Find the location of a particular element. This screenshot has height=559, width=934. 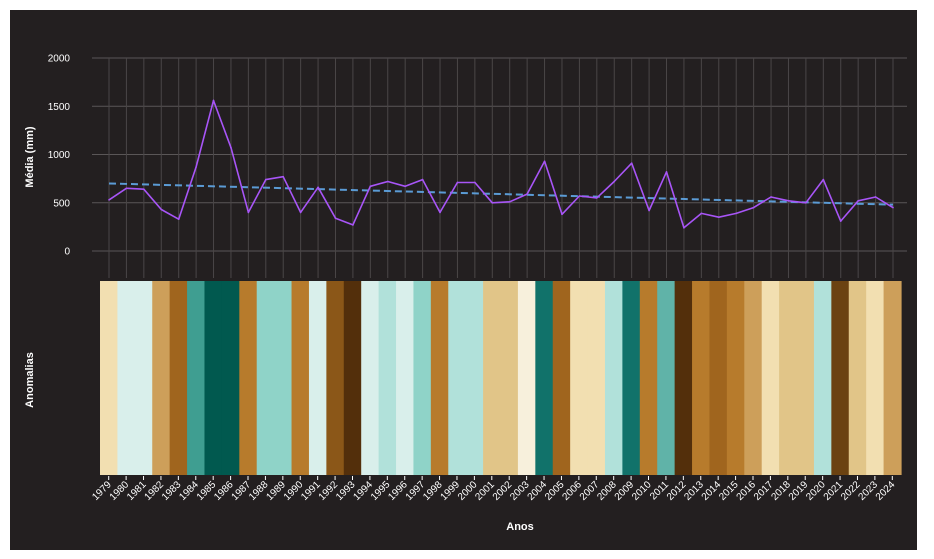

y-axis-label: Média (mm) is located at coordinates (30, 156).